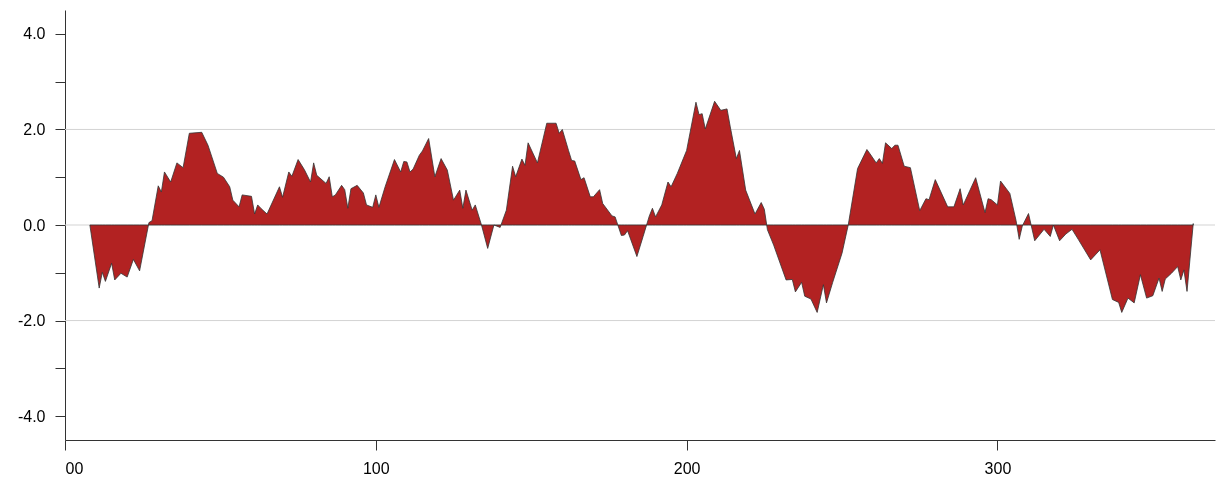 This screenshot has height=501, width=1216. Describe the element at coordinates (31, 321) in the screenshot. I see `y-tick-label: -2.0` at that location.